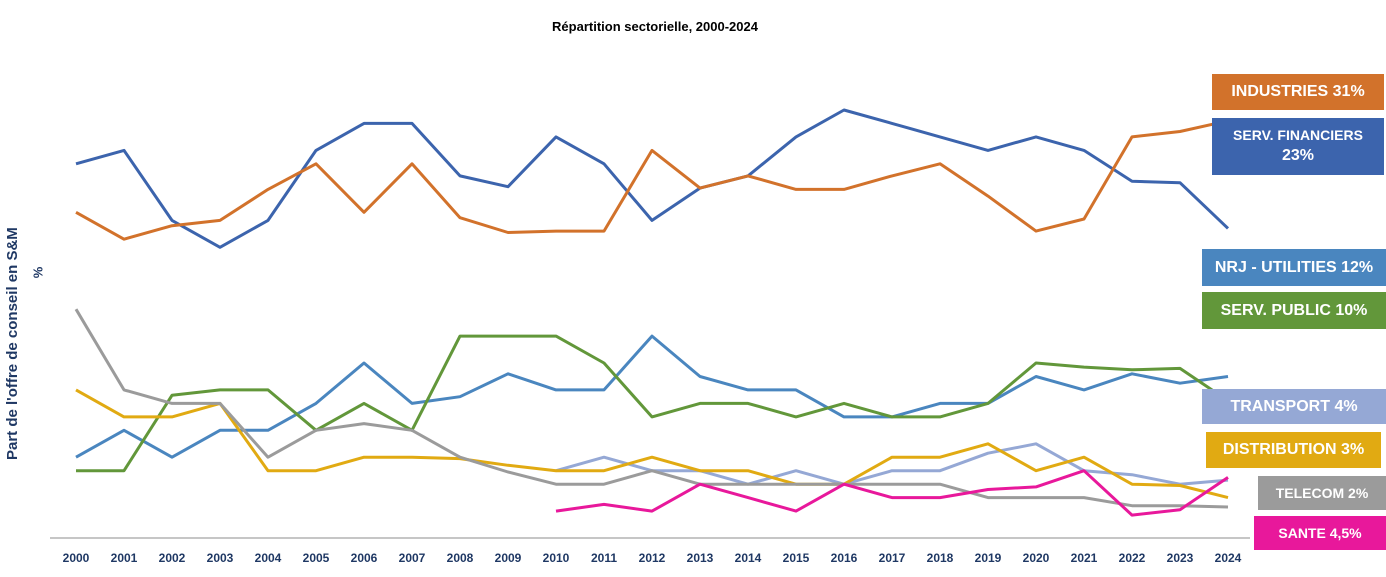  I want to click on x-tick-label: 2000, so click(76, 558).